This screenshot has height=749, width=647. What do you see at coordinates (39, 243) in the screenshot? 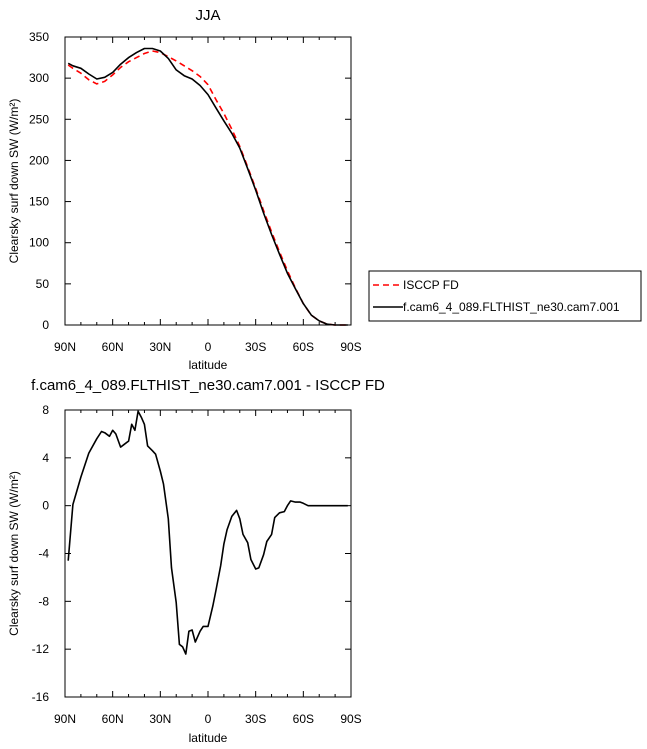
I see `y-tick-label: 100` at bounding box center [39, 243].